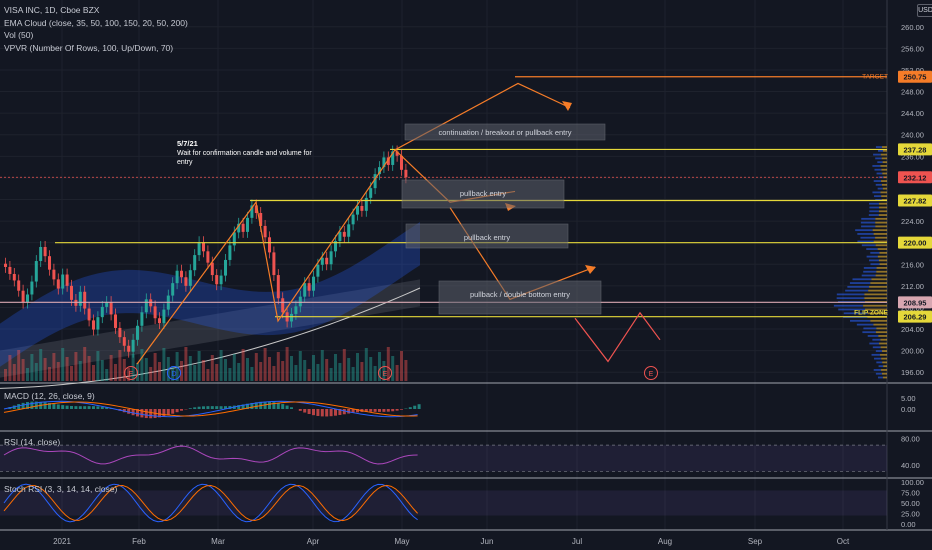 This screenshot has height=550, width=932. I want to click on y-axis-tick-label: 200.00, so click(912, 351).